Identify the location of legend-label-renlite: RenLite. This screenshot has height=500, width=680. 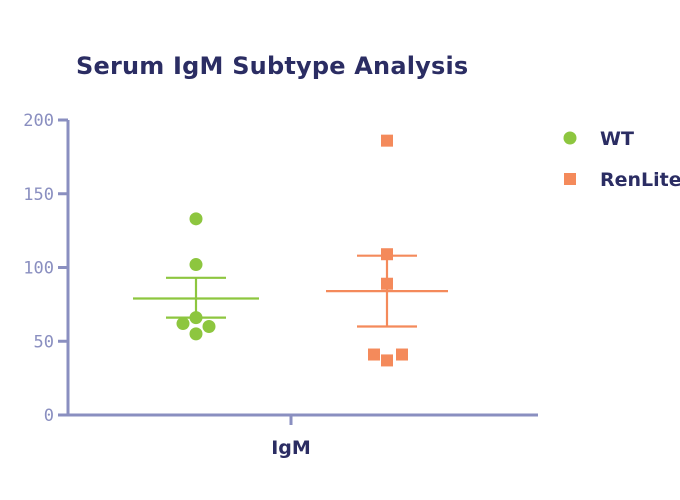
(640, 180).